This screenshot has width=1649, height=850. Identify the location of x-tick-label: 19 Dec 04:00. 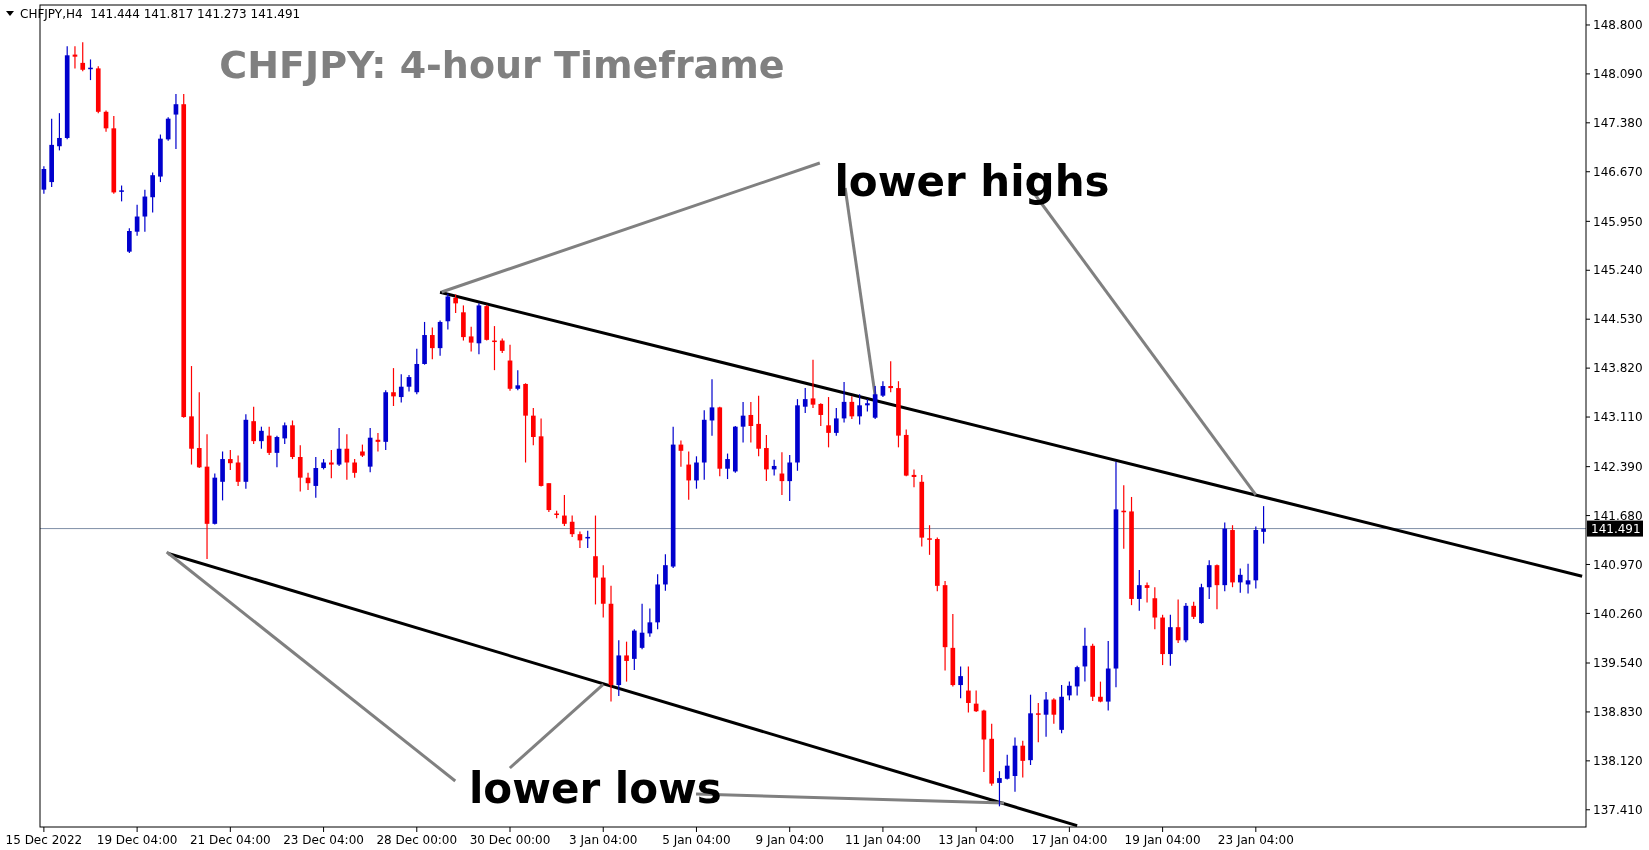
(137, 840).